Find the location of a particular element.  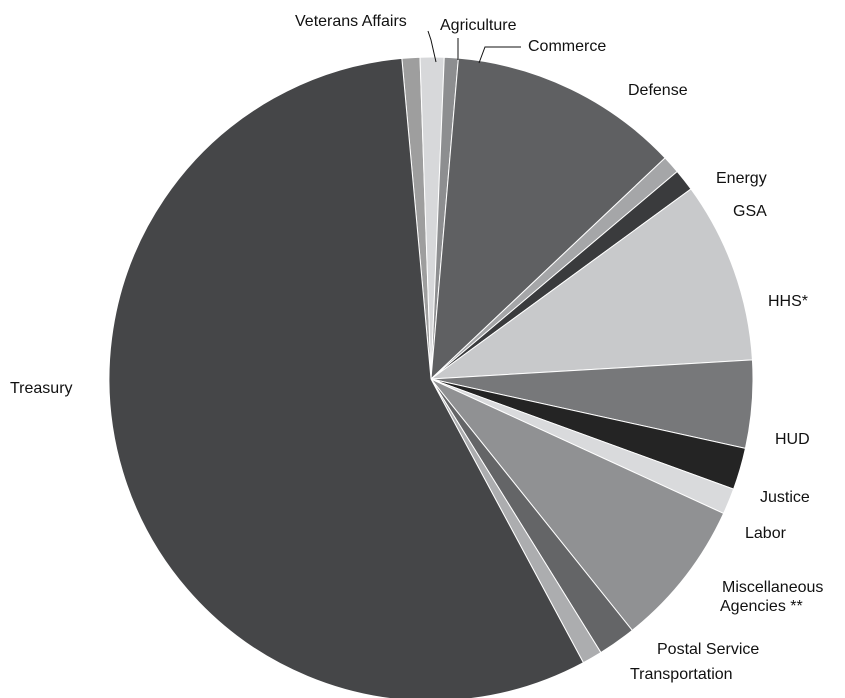

label-treasury: Treasury is located at coordinates (41, 388).